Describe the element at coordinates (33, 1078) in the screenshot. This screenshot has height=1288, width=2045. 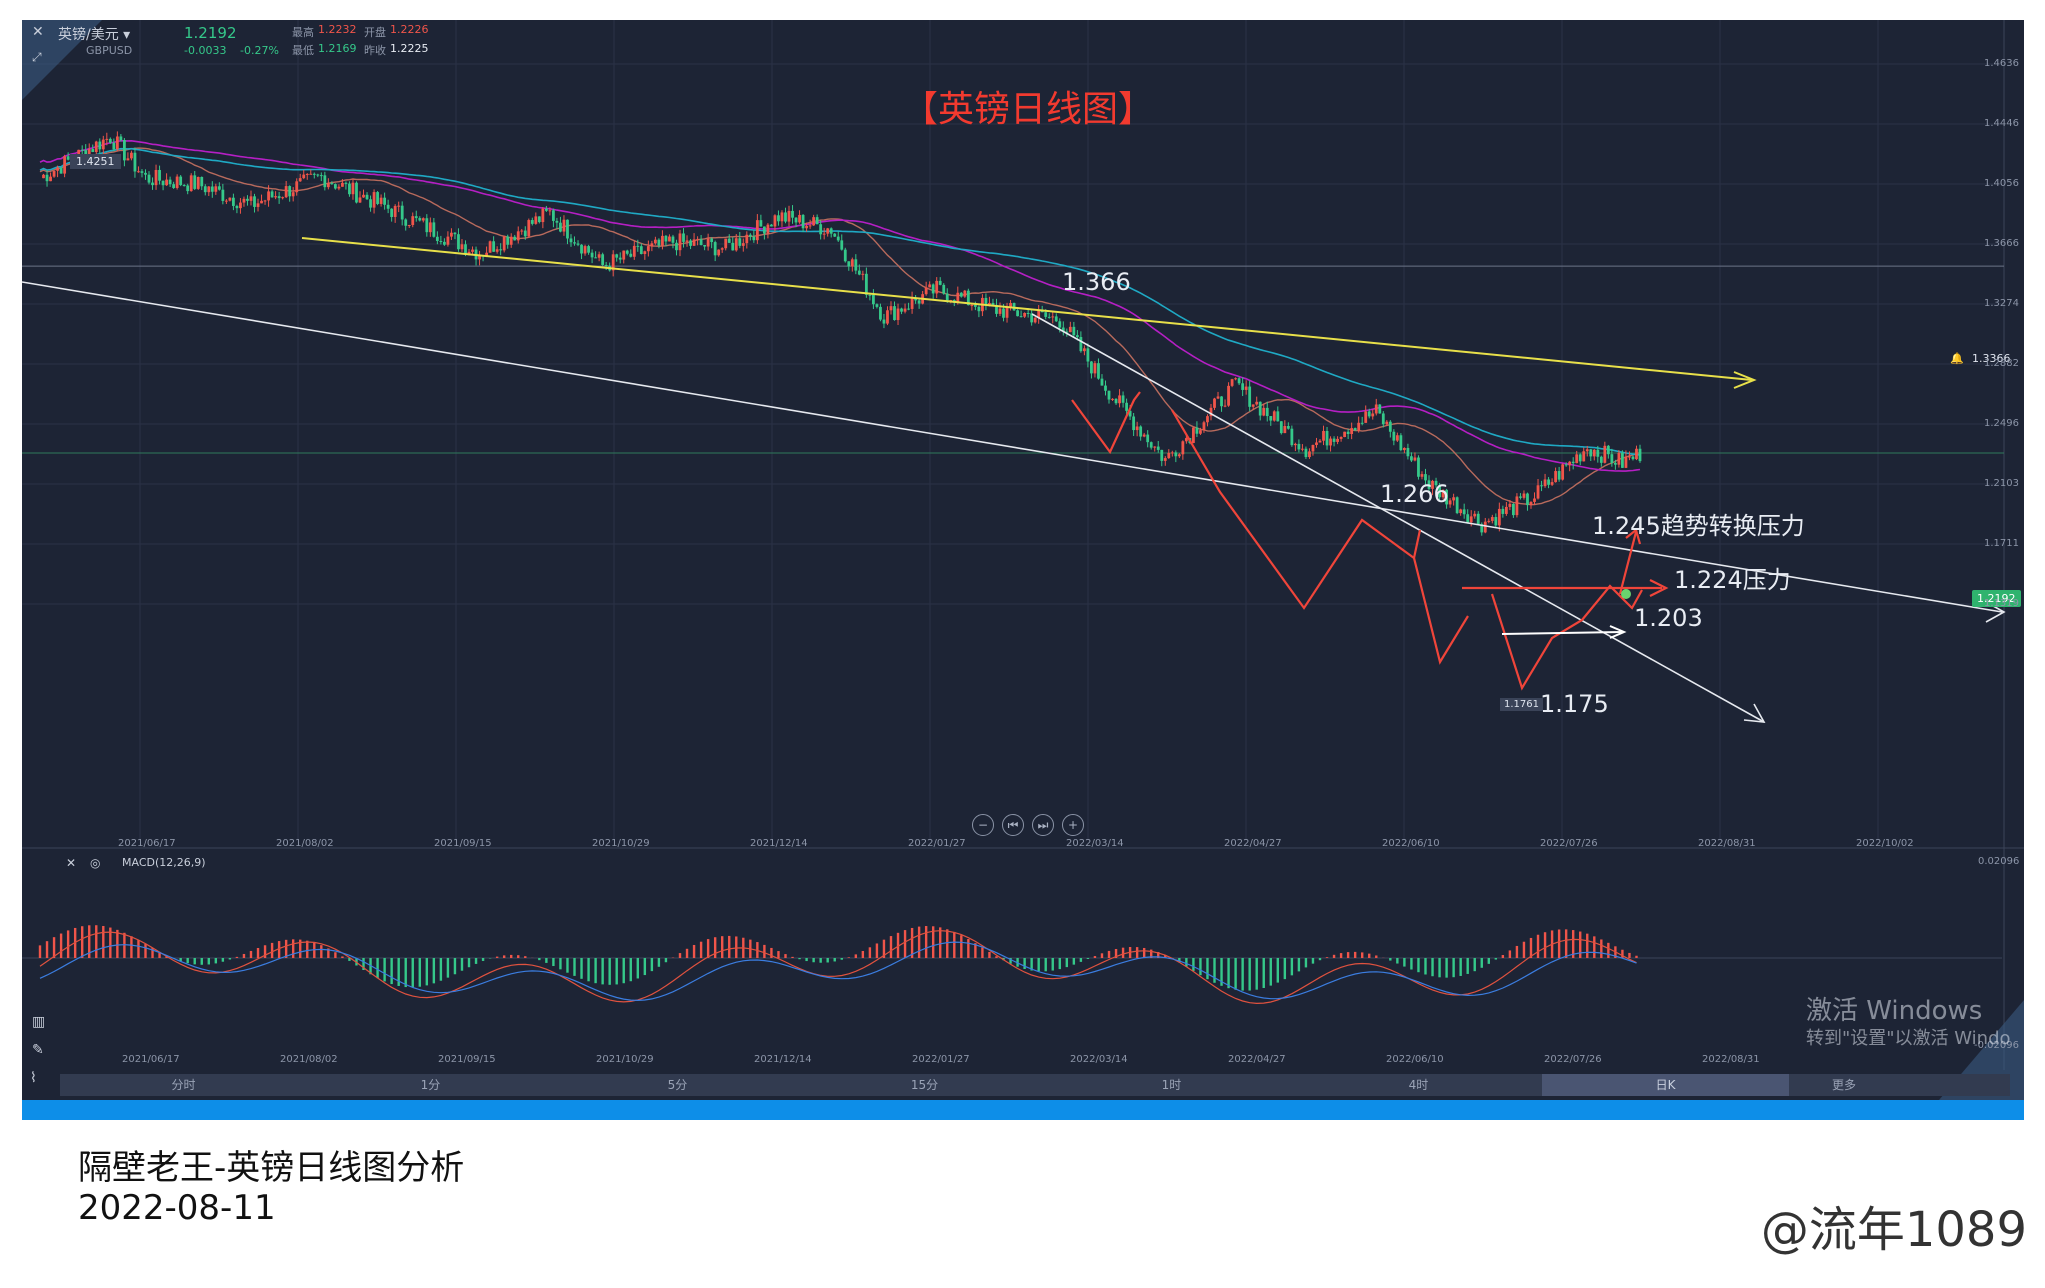
I see `chart-type-icon: ⌇` at that location.